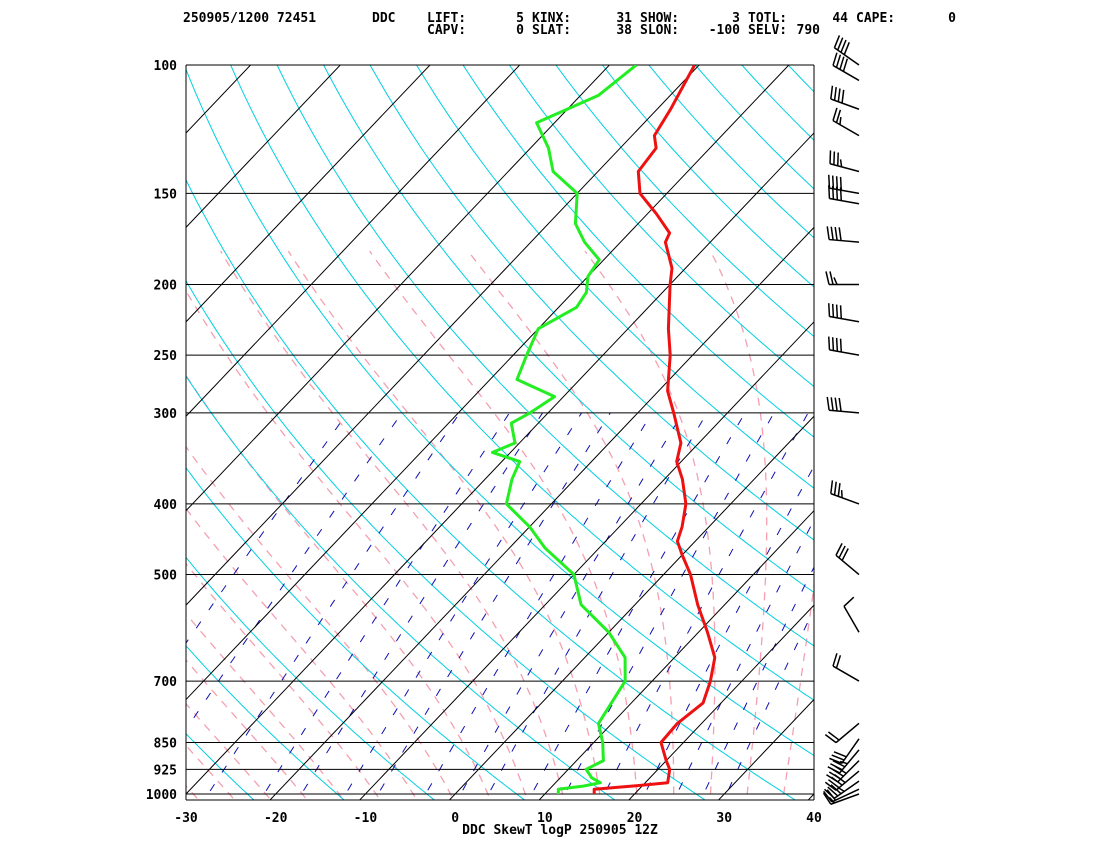 The height and width of the screenshot is (845, 1120). I want to click on header-slon-v: -100, so click(724, 30).